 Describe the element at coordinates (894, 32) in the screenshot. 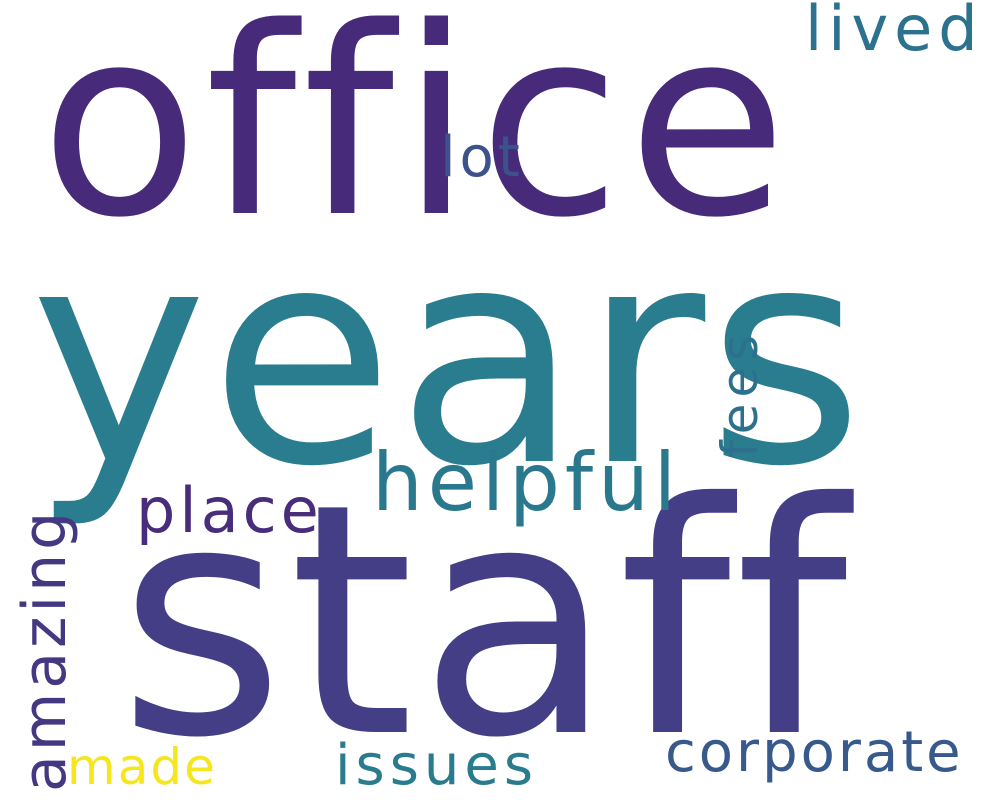

I see `word-lived: lived` at that location.